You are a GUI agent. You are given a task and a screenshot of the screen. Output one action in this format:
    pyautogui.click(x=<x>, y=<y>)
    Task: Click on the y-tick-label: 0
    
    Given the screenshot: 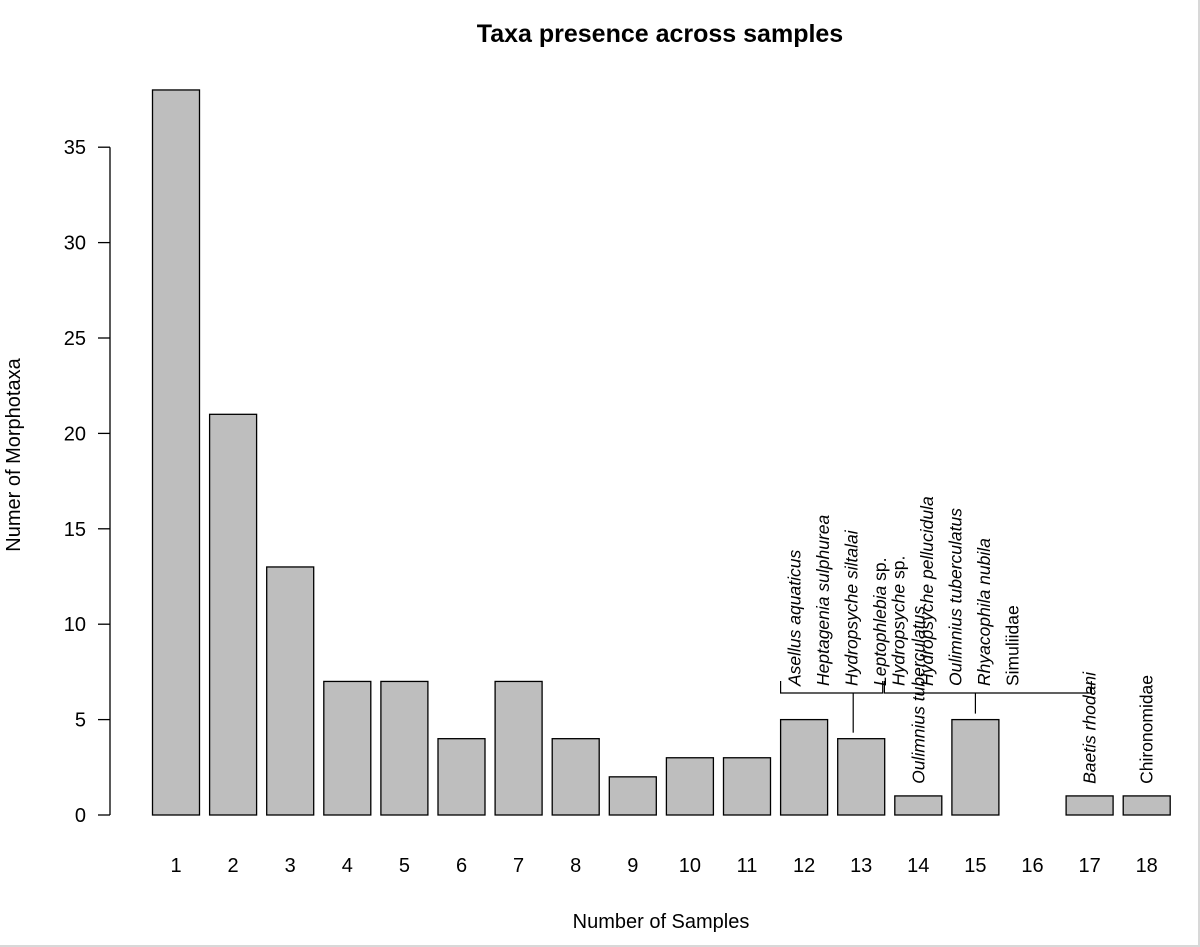 What is the action you would take?
    pyautogui.click(x=80, y=816)
    